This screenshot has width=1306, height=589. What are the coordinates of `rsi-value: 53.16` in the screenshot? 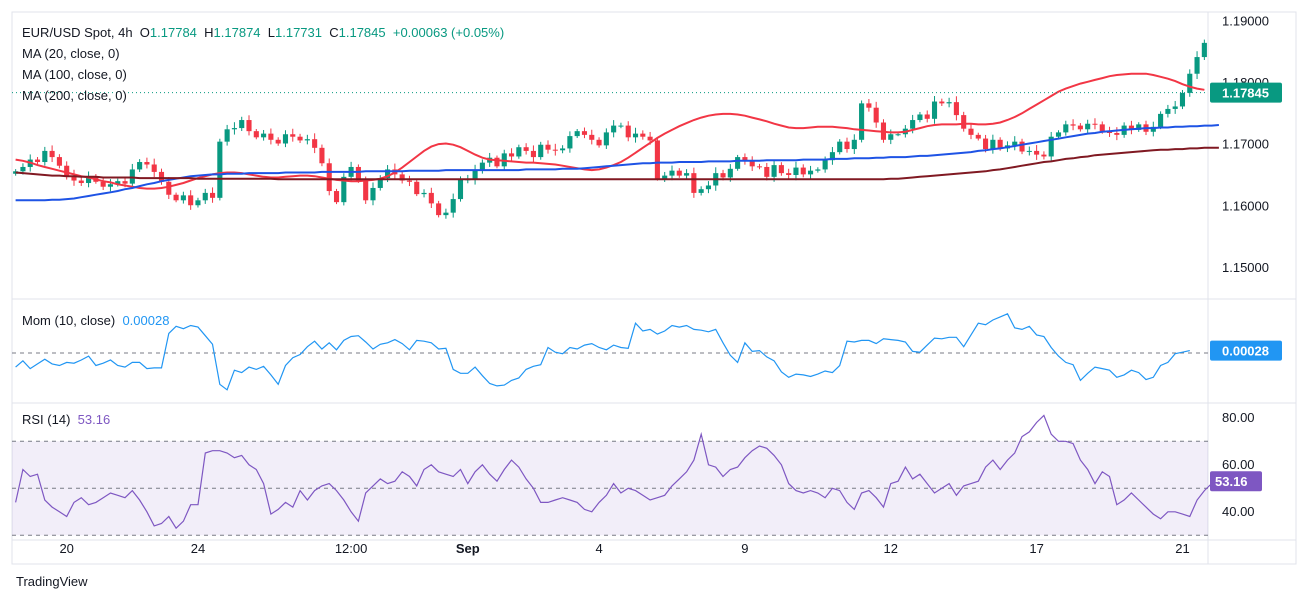 It's located at (94, 419).